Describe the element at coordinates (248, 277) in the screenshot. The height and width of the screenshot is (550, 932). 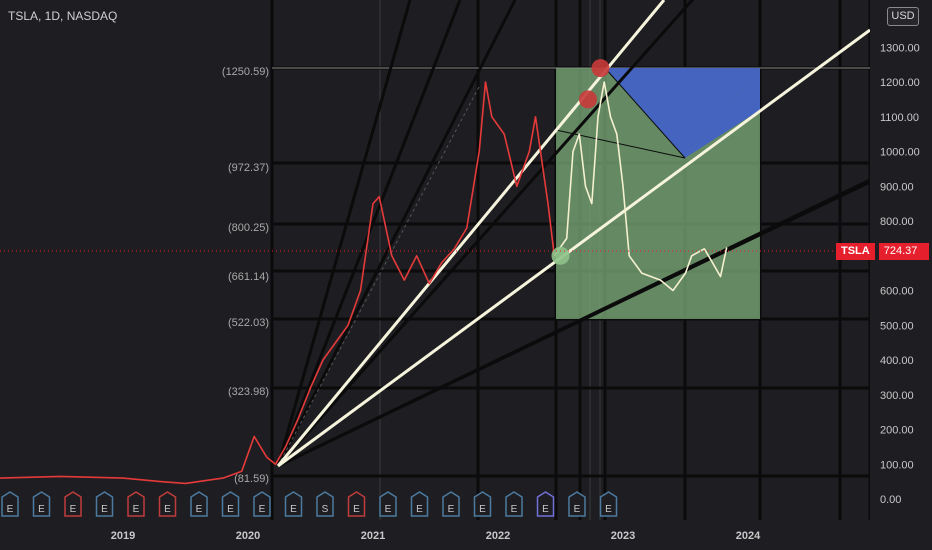
I see `level-label: (661.14)` at that location.